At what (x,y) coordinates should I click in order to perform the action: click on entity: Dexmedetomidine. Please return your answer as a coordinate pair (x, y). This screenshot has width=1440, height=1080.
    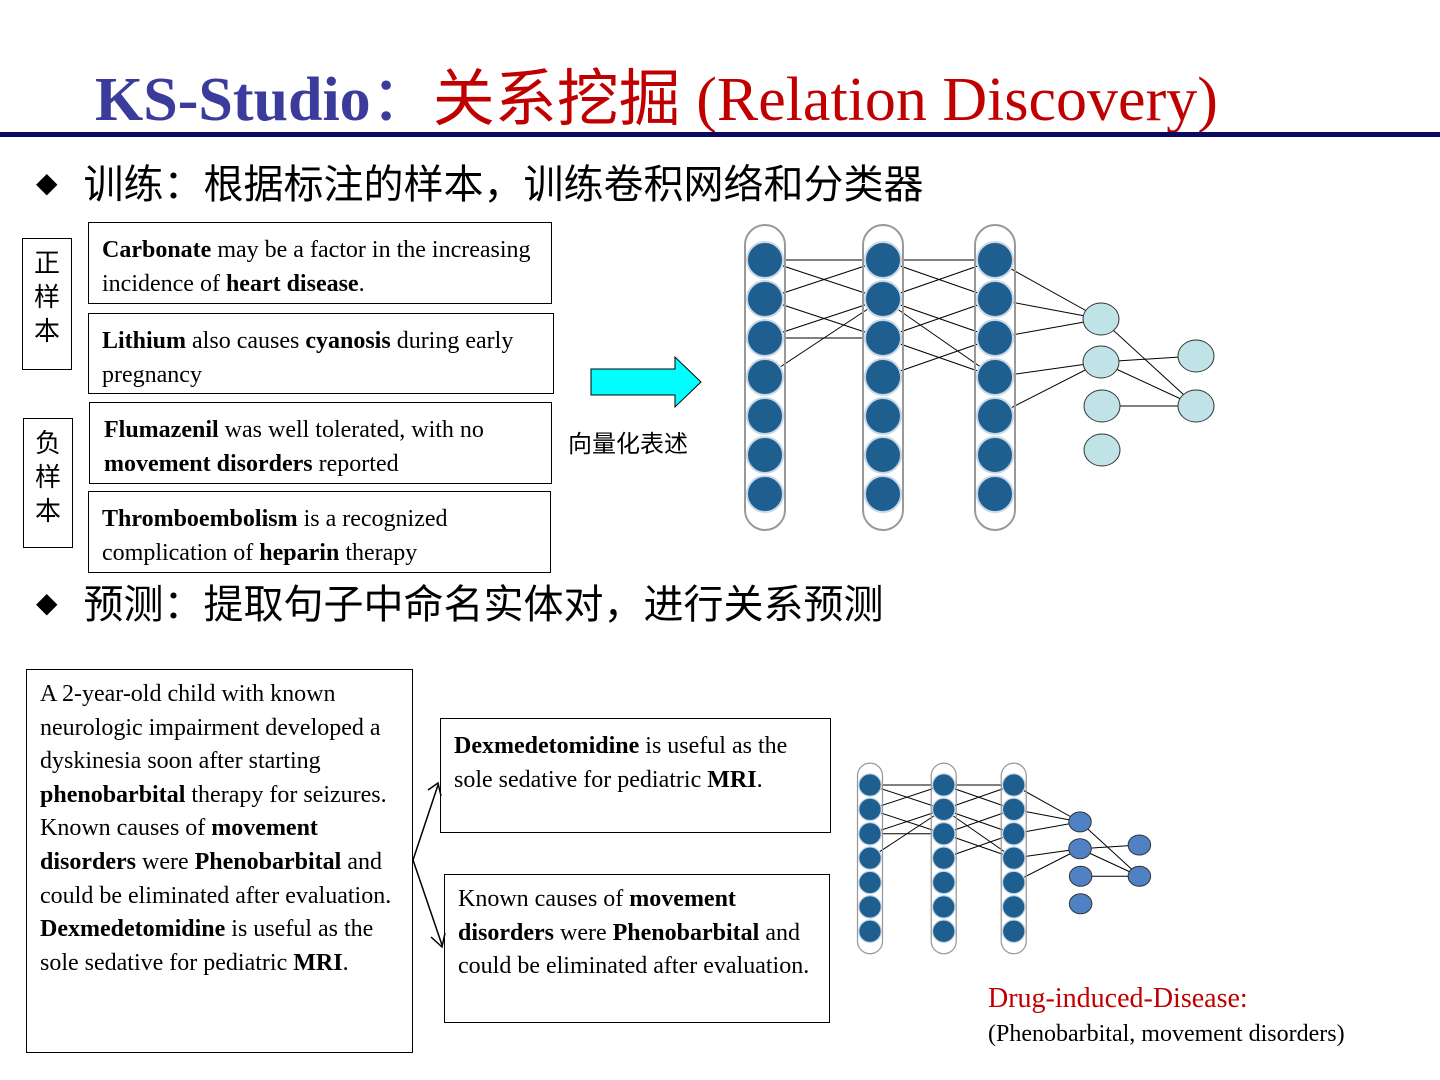
    Looking at the image, I should click on (133, 929).